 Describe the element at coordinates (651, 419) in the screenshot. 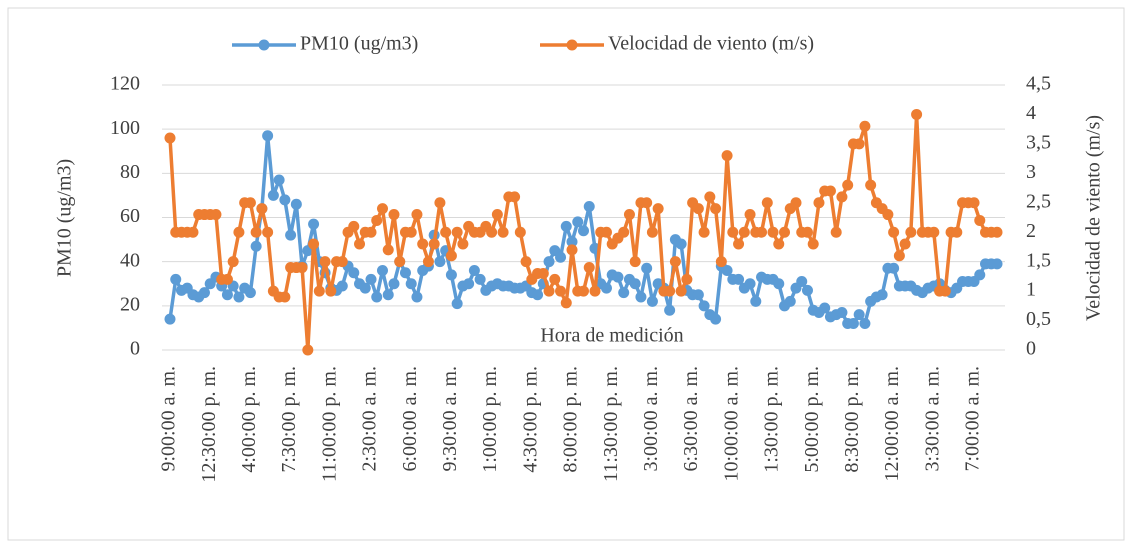

I see `x-tick-label: 3:00:00 a. m.` at that location.